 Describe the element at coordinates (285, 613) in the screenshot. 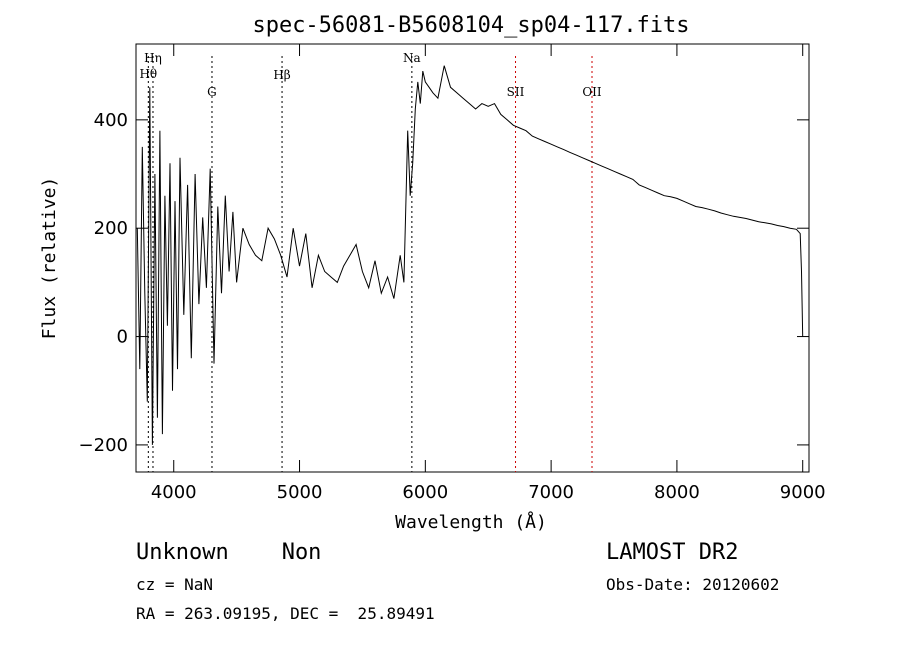

I see `coordinates-label: RA = 263.09195, DEC = 25.89491` at that location.